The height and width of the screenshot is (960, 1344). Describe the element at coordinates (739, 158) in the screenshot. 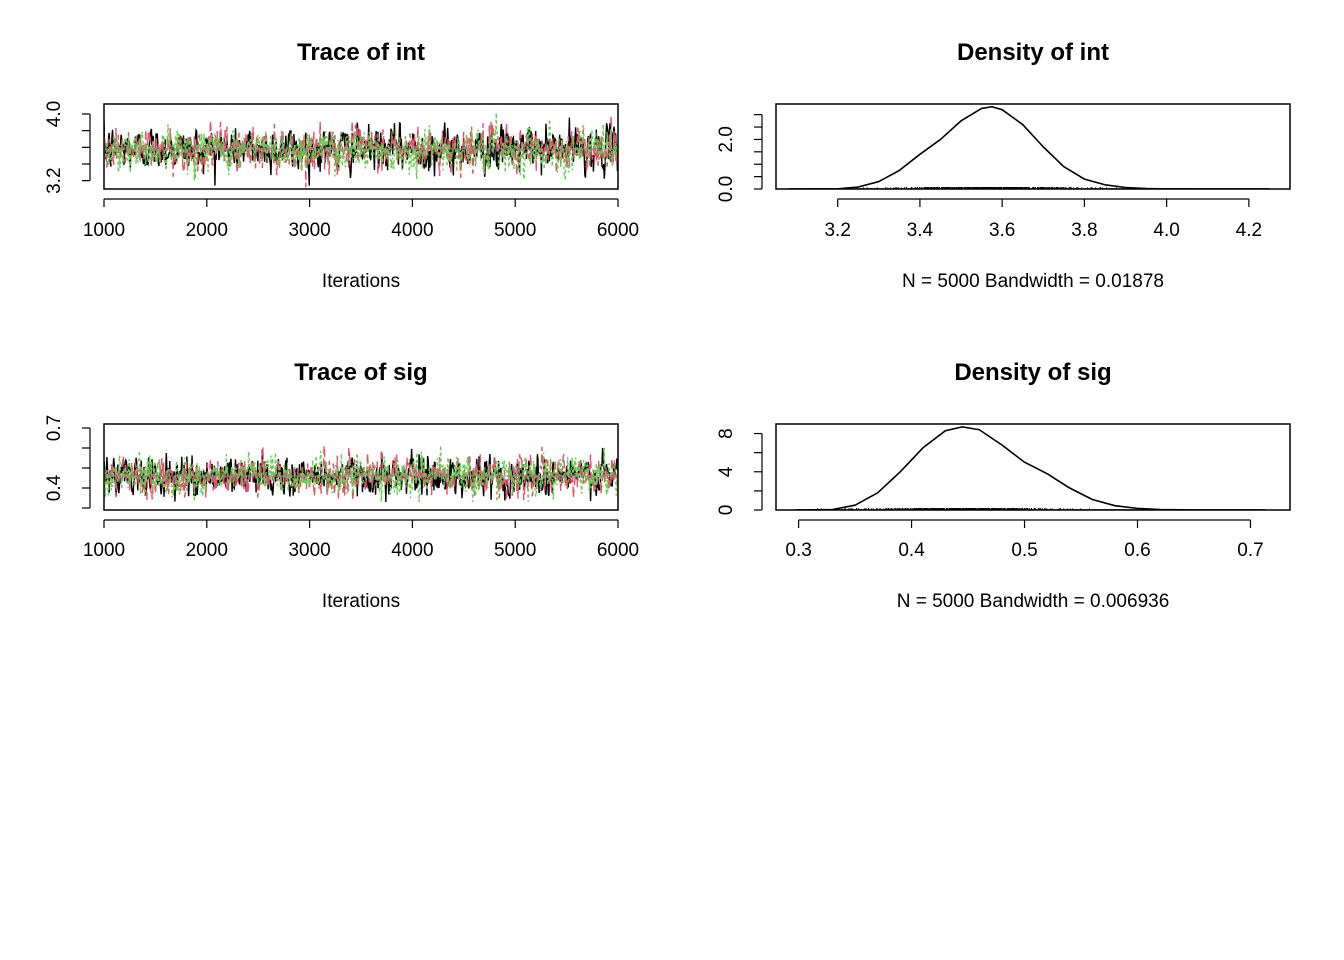

I see `y-axis: 0.0 2.0` at that location.